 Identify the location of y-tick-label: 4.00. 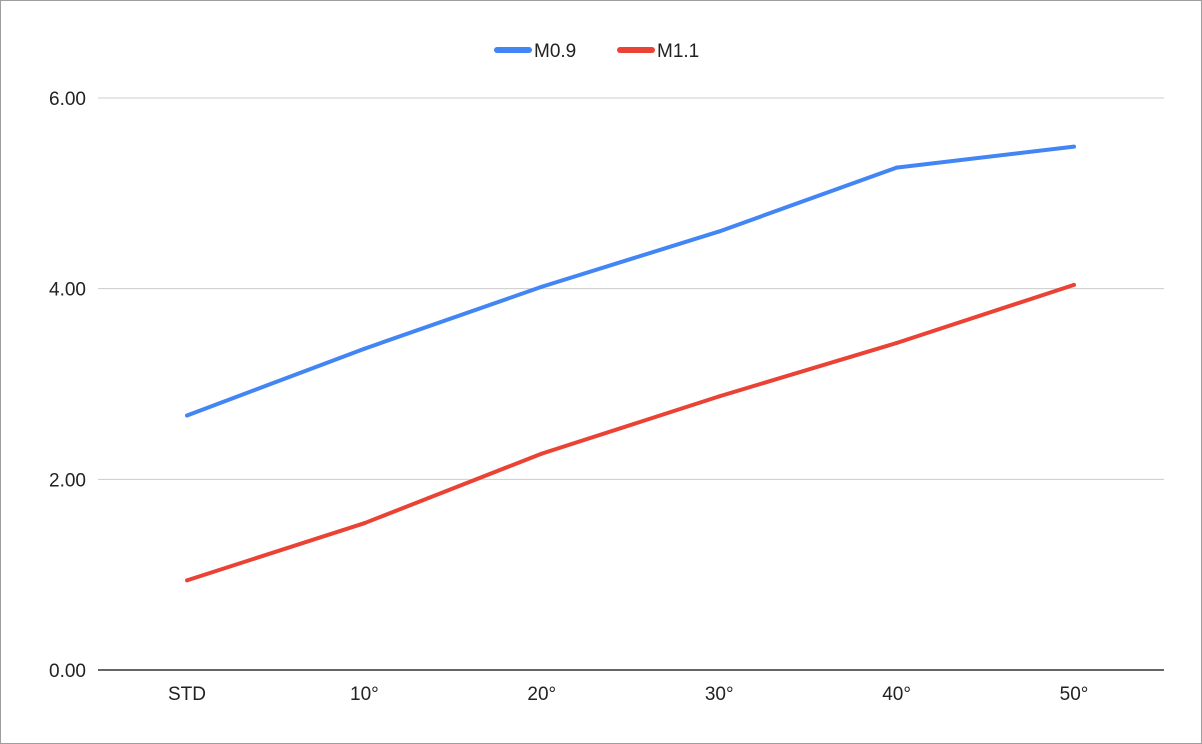
(67, 290).